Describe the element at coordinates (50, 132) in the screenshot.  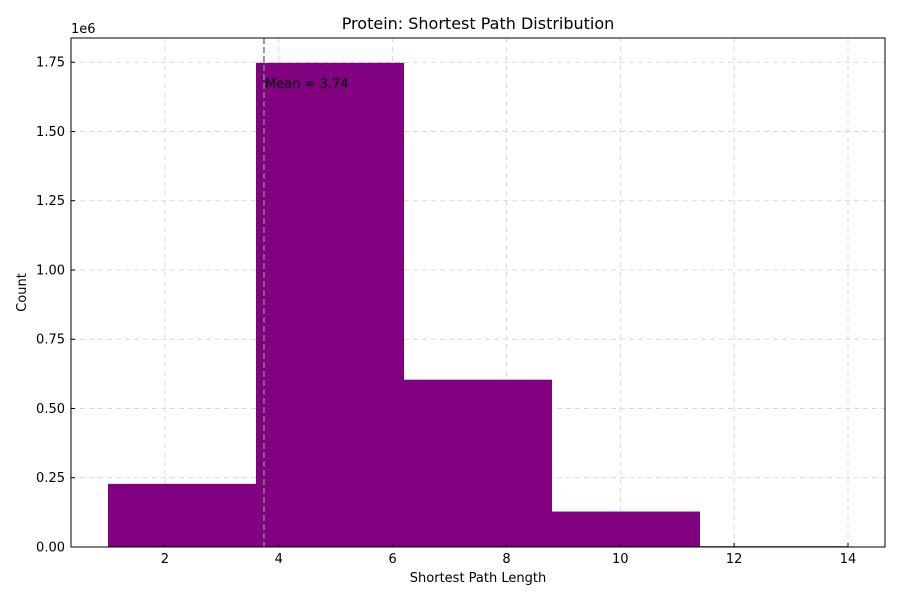
I see `y-tick-label-6: 1.50` at that location.